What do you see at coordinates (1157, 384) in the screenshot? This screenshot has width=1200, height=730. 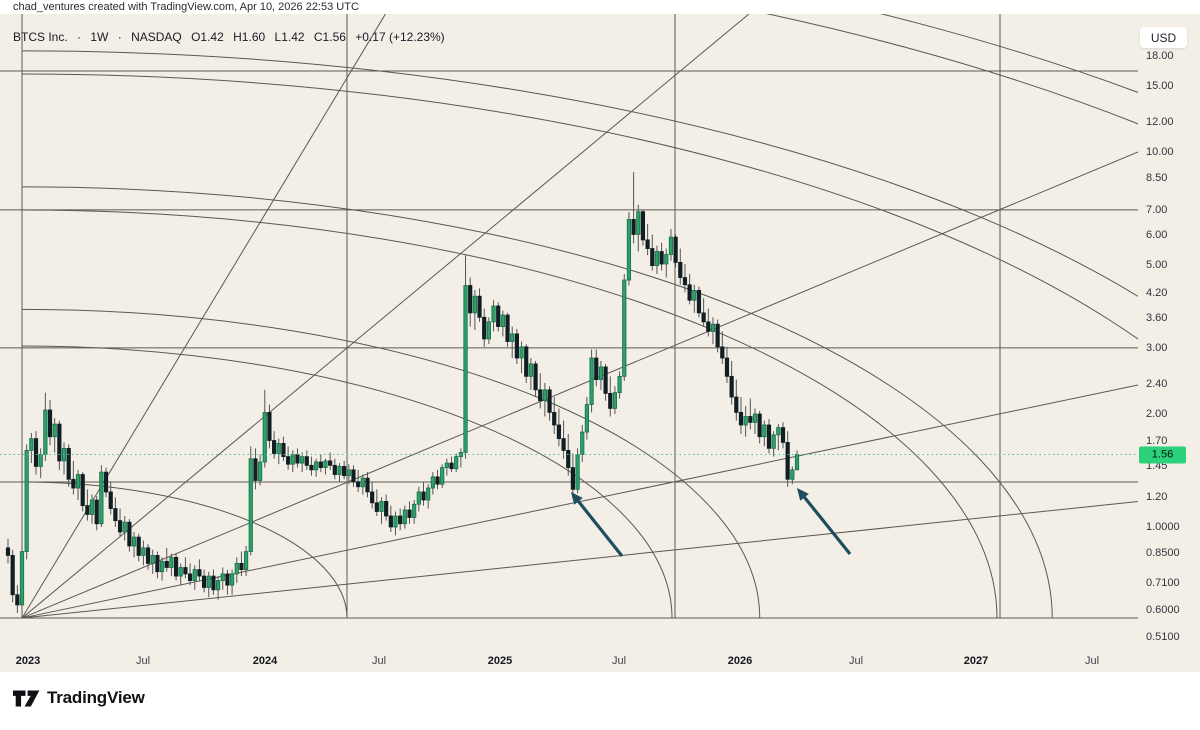 I see `price-tick: 2.40` at bounding box center [1157, 384].